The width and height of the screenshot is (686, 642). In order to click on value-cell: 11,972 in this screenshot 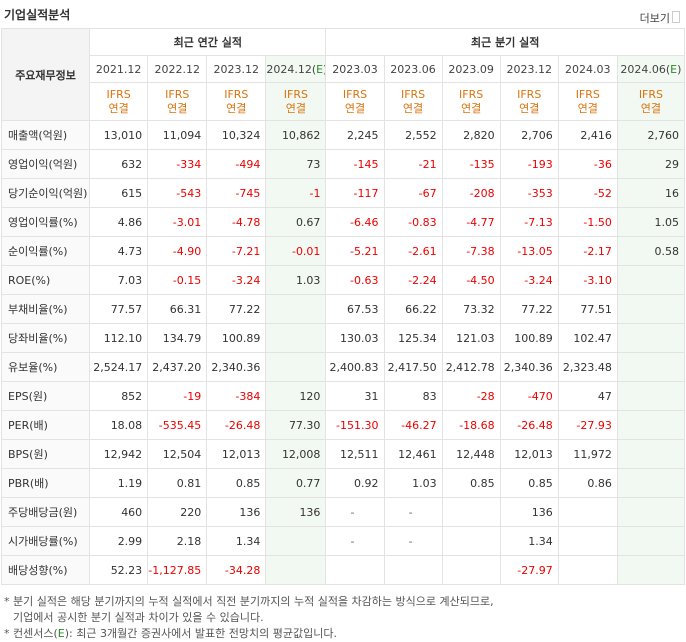, I will do `click(587, 454)`.